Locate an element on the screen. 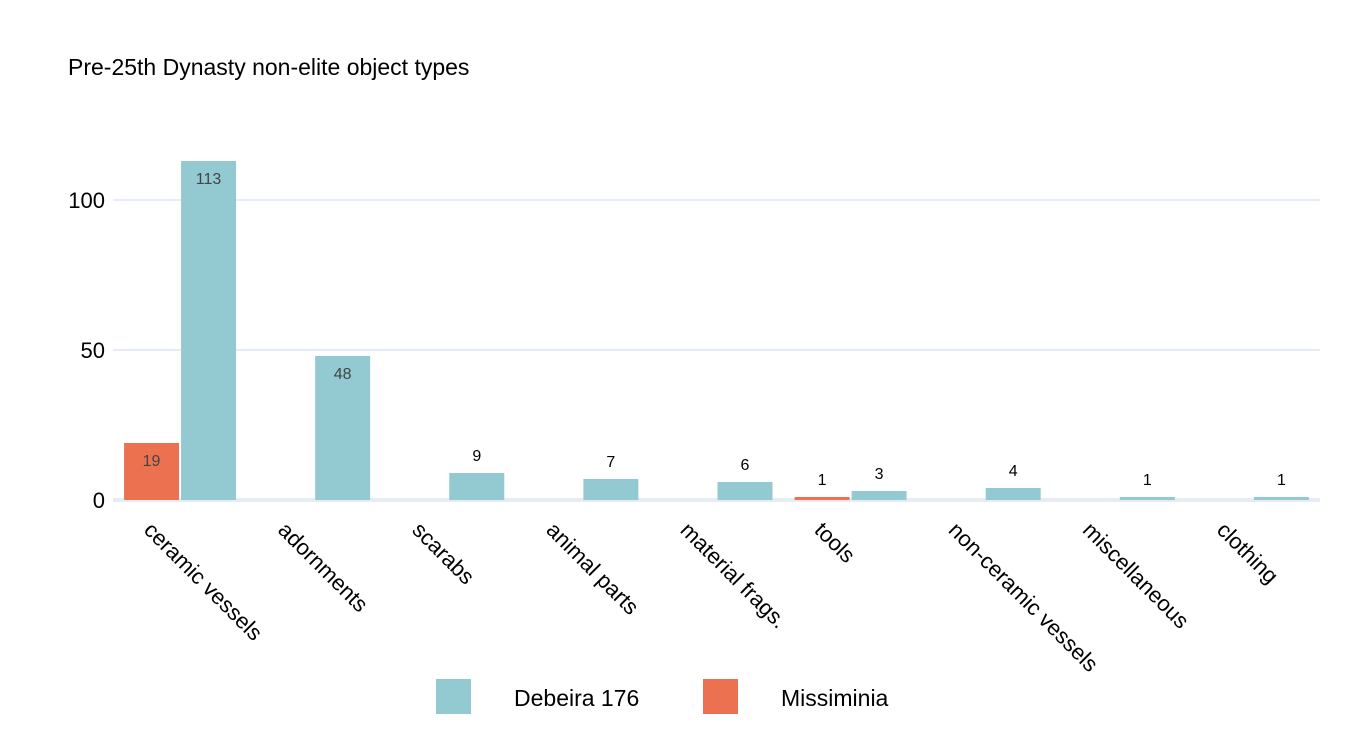 Image resolution: width=1350 pixels, height=750 pixels. legend-item: Missiminia is located at coordinates (796, 696).